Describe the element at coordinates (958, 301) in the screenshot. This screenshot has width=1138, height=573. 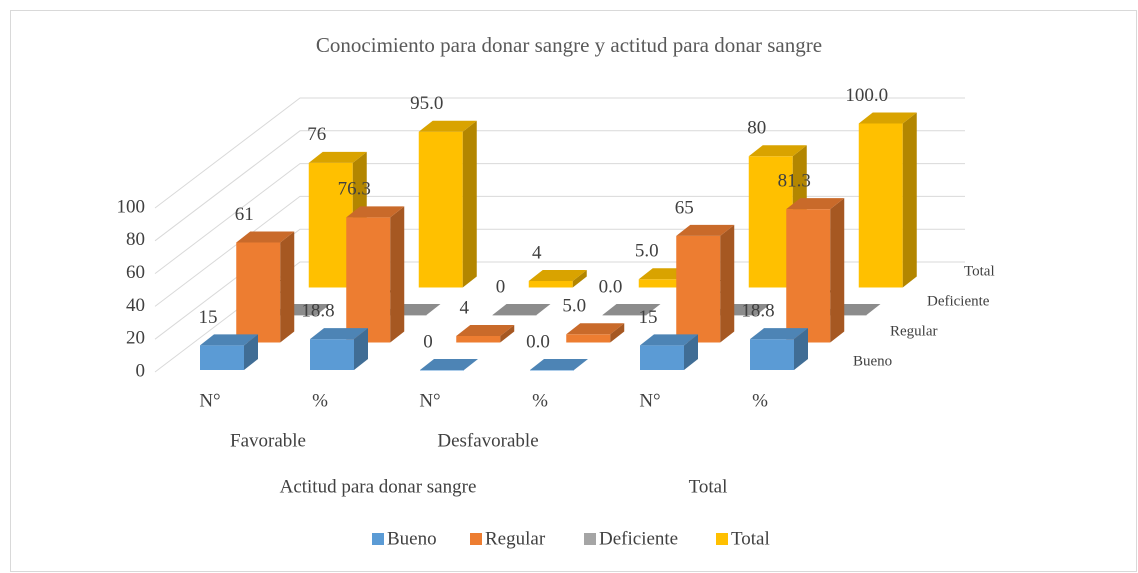
I see `depth-label: Deficiente` at that location.